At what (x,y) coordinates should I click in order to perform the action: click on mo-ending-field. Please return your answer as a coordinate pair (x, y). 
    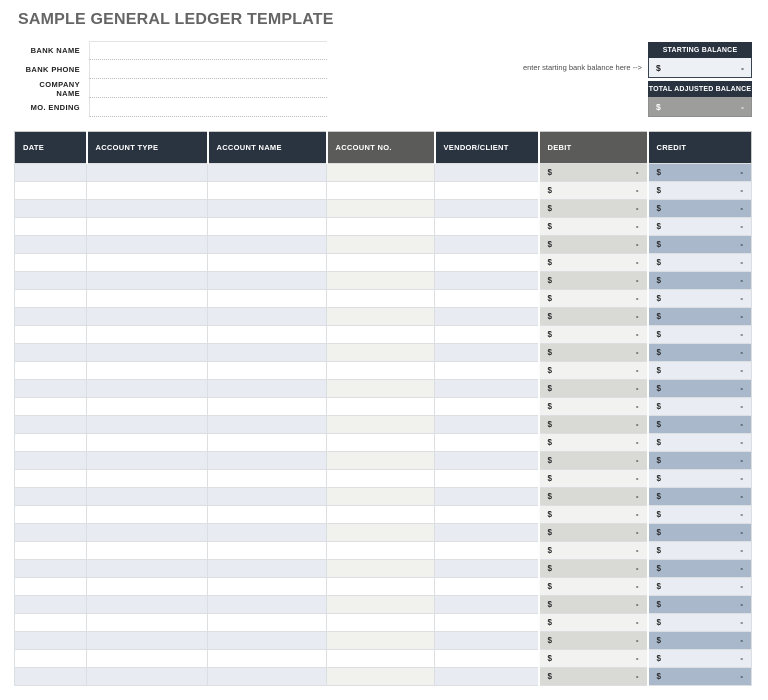
    Looking at the image, I should click on (208, 108).